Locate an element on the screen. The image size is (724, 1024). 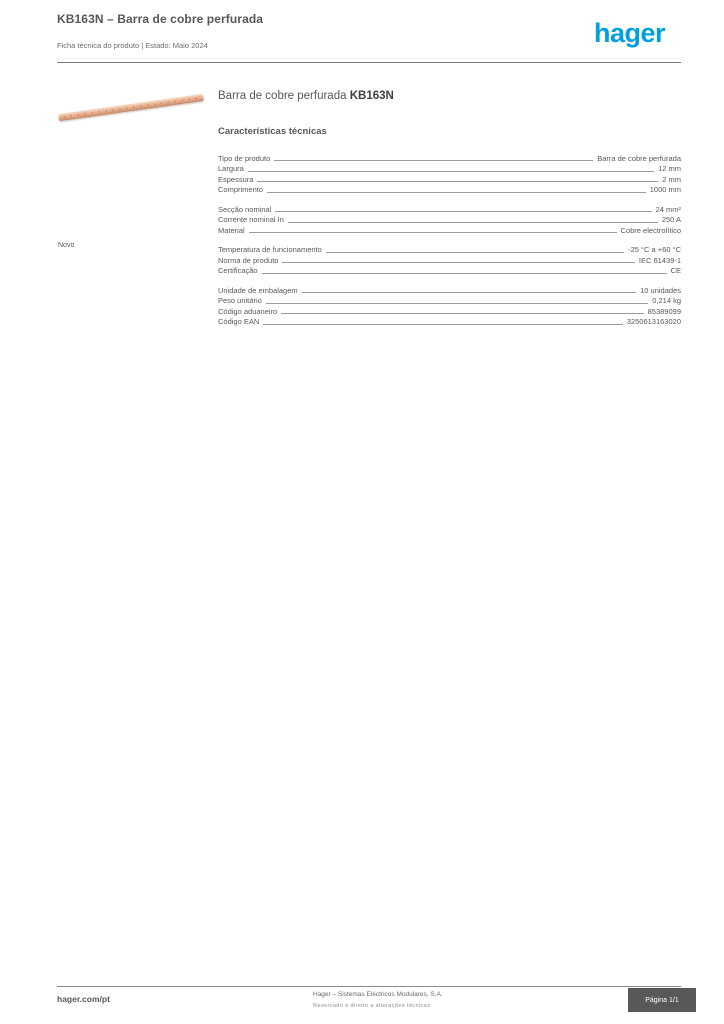
footer-divider is located at coordinates (369, 986).